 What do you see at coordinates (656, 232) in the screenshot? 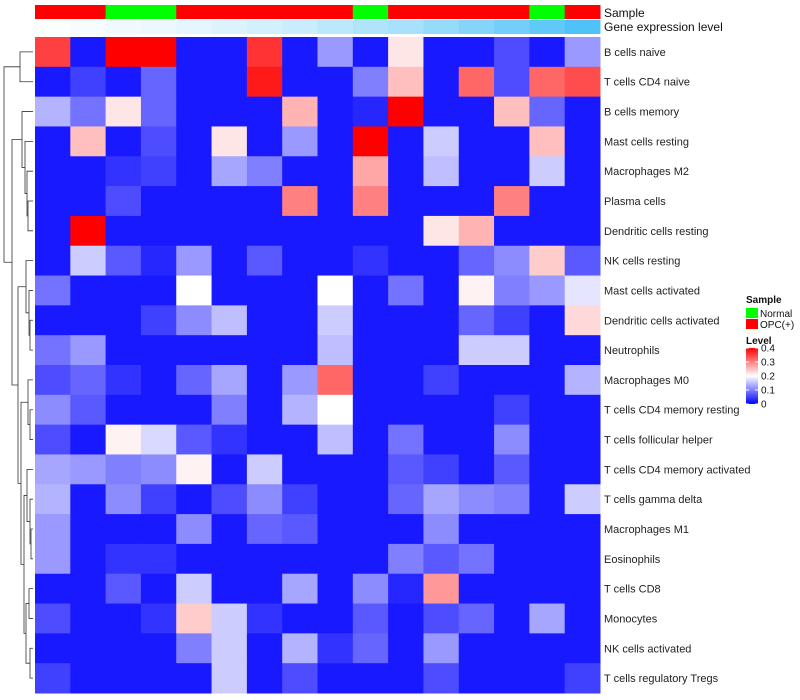
I see `row-label: Dendritic cells resting` at bounding box center [656, 232].